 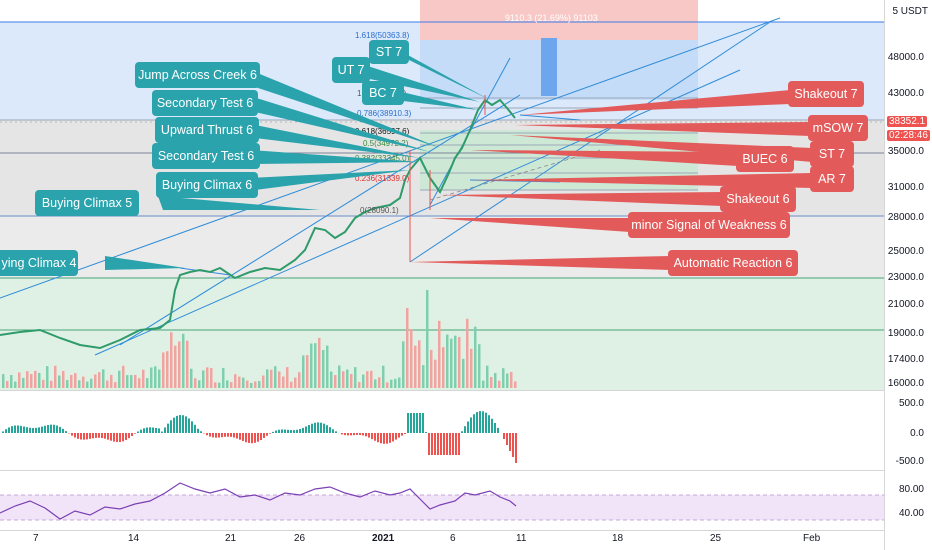 What do you see at coordinates (917, 433) in the screenshot?
I see `macd-tick-0: 0.0` at bounding box center [917, 433].